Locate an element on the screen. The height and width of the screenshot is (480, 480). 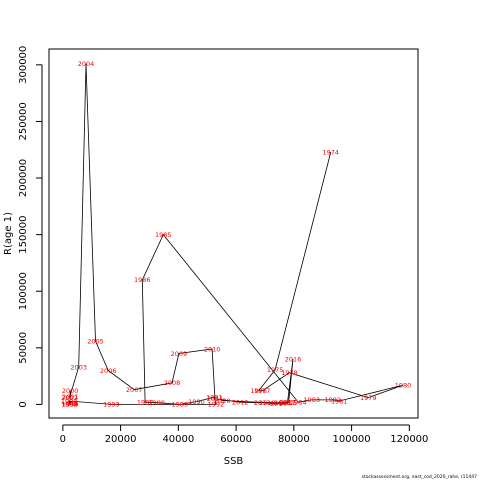
year-label-1989: 1989 is located at coordinates (180, 405).